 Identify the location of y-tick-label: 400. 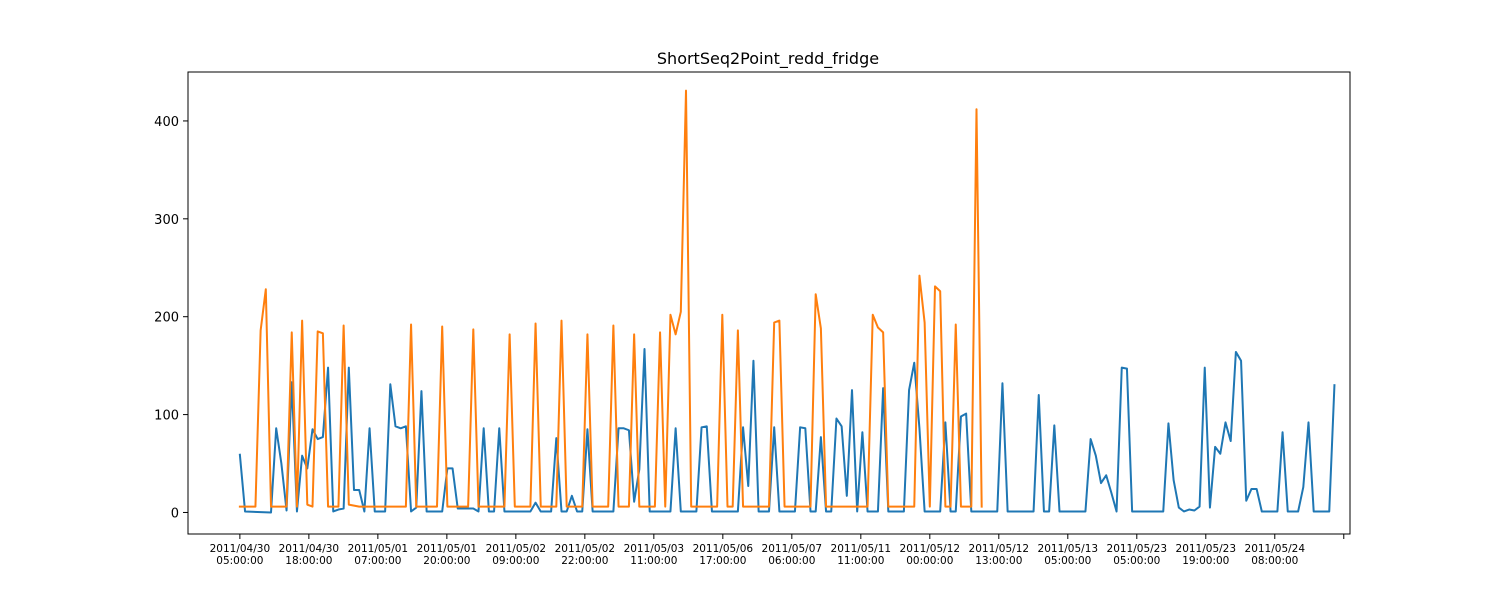
(166, 122).